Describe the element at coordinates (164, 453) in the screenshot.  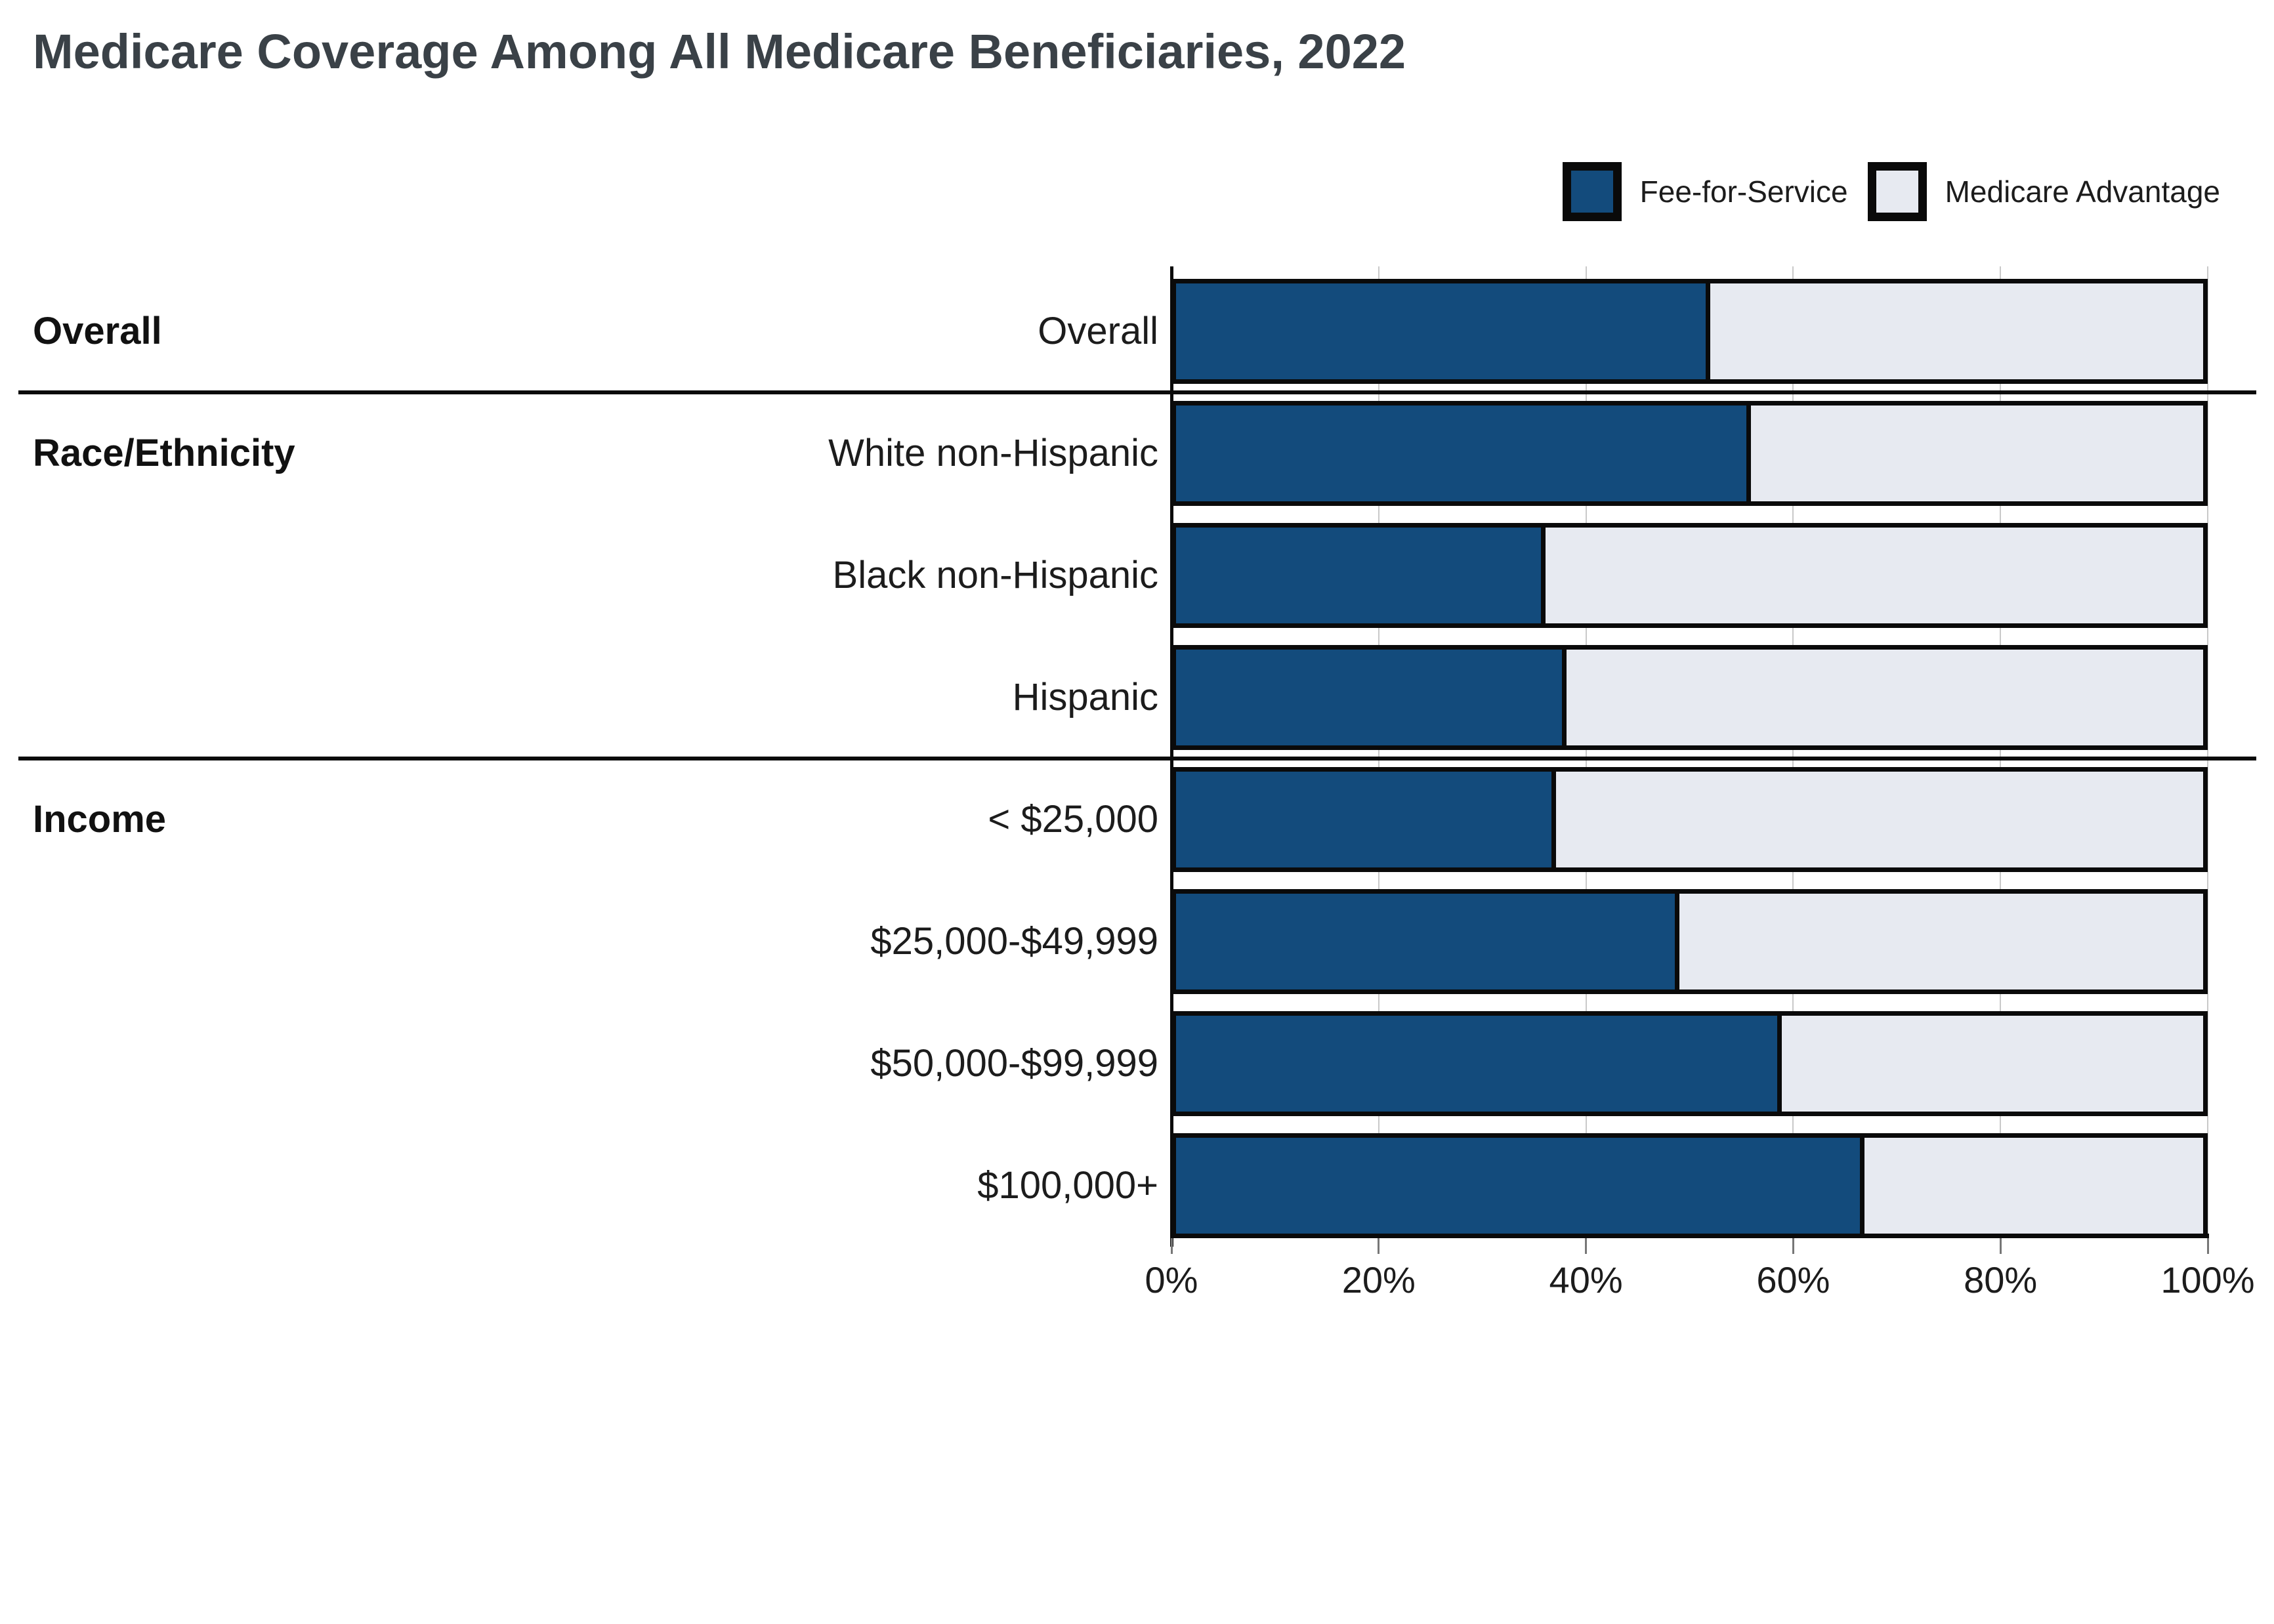
I see `group-label-race-ethnicity: Race/Ethnicity` at that location.